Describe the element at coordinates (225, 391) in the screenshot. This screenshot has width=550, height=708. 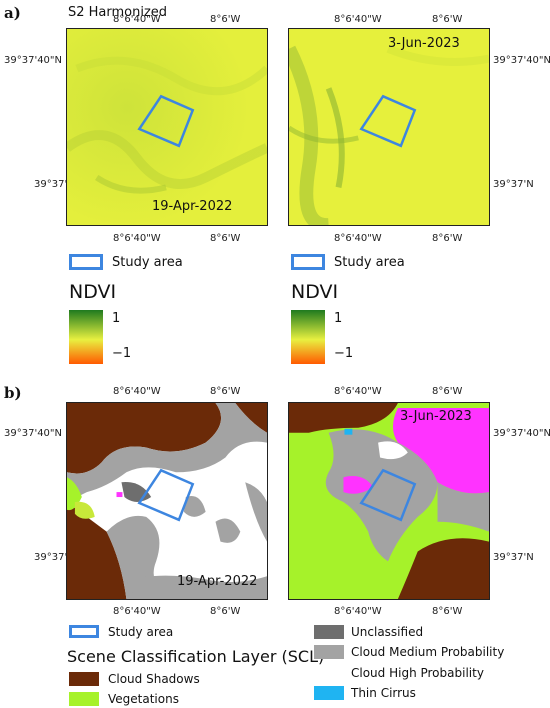
I see `b-left-top-lon-2: 8°6'W` at that location.